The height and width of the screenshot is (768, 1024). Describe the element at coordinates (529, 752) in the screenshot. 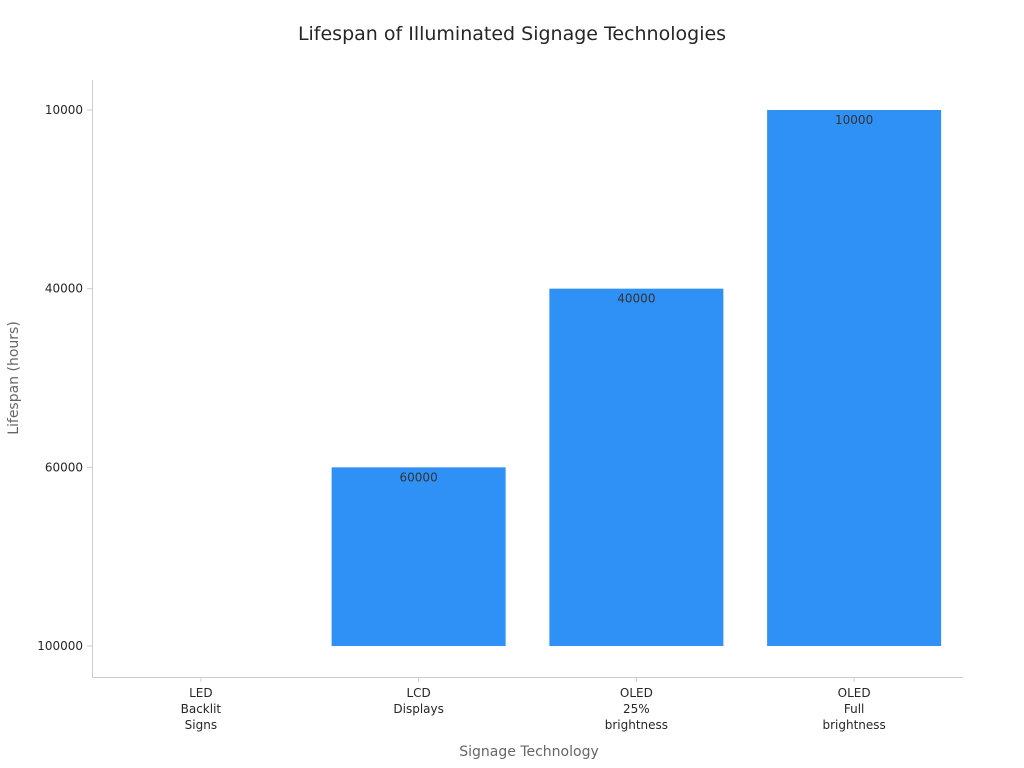

I see `x-axis-label: Signage Technology` at that location.